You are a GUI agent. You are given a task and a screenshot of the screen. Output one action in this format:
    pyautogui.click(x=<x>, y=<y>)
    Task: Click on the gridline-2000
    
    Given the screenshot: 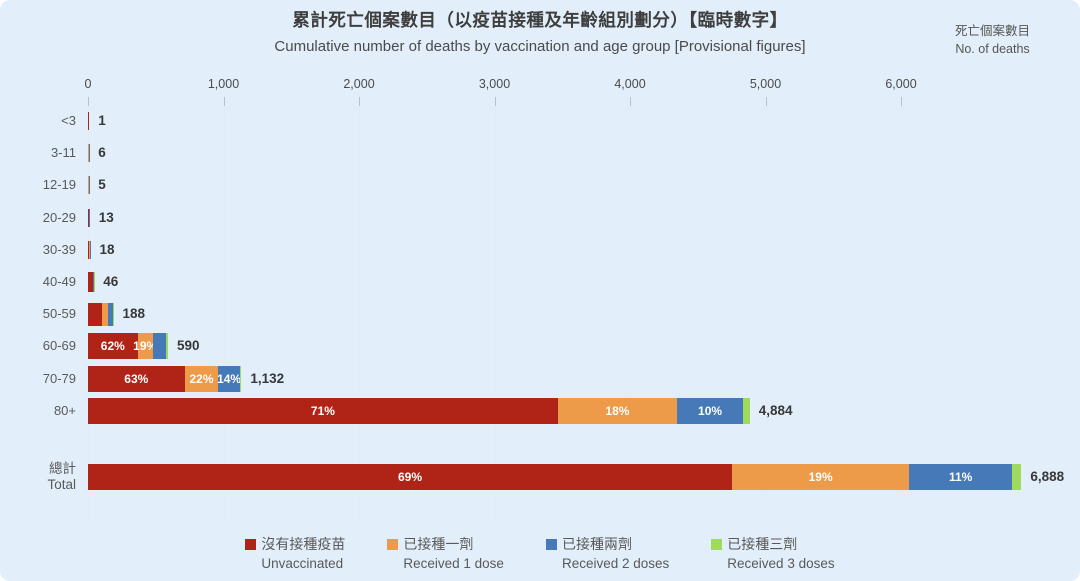 What is the action you would take?
    pyautogui.click(x=359, y=312)
    